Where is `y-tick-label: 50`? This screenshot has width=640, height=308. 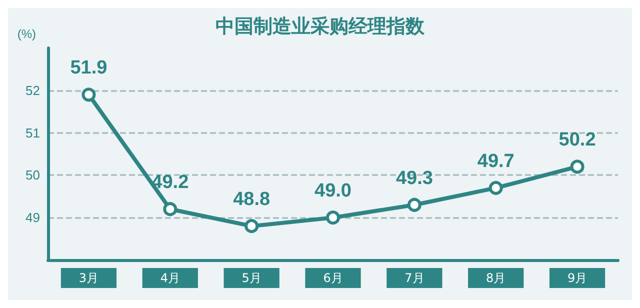 y-tick-label: 50 is located at coordinates (33, 175).